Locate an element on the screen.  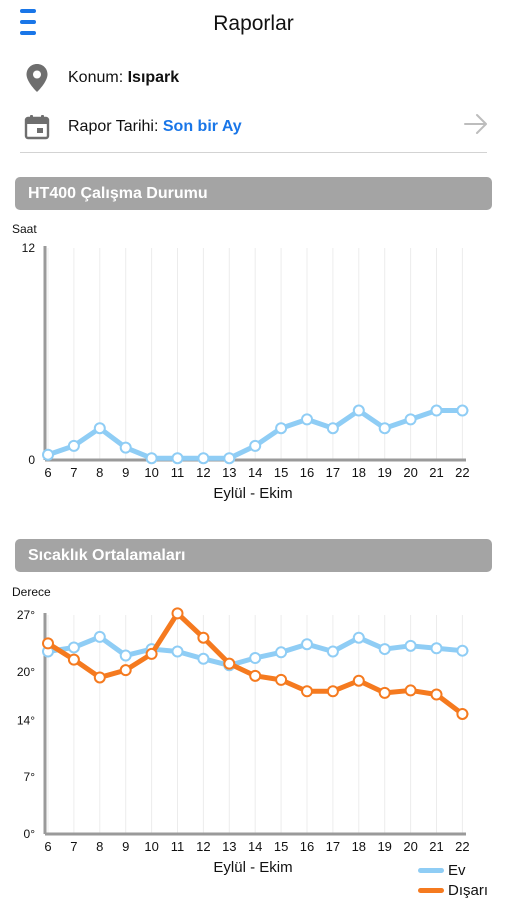
calendar-icon is located at coordinates (37, 127).